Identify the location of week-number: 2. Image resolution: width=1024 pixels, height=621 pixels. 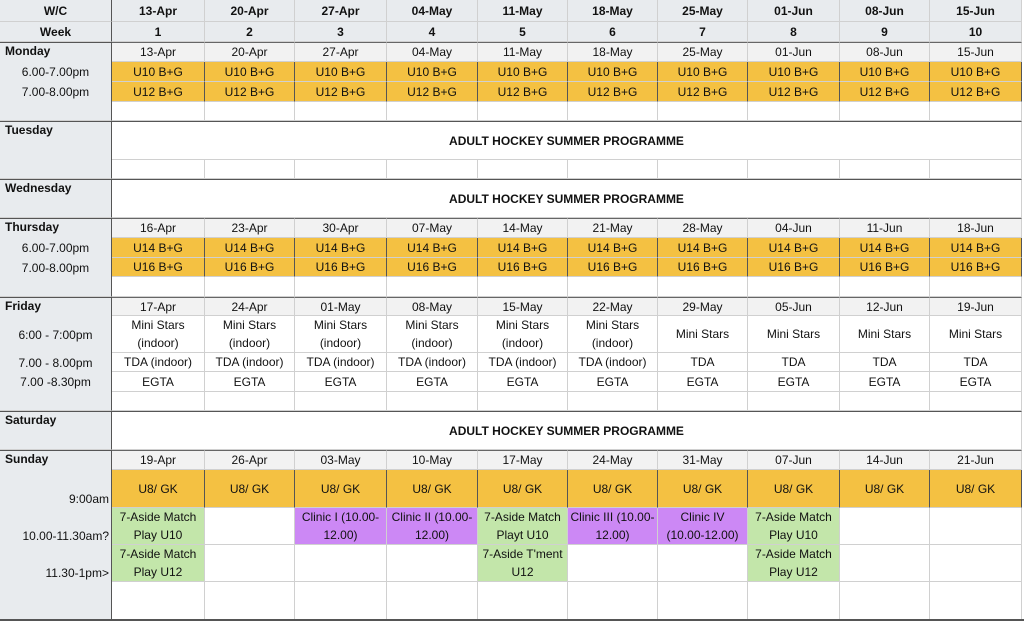
(250, 32).